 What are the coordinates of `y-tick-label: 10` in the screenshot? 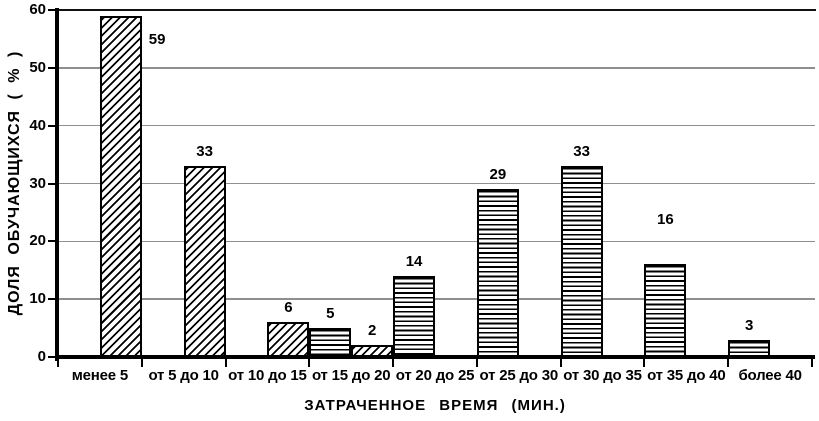 It's located at (37, 299).